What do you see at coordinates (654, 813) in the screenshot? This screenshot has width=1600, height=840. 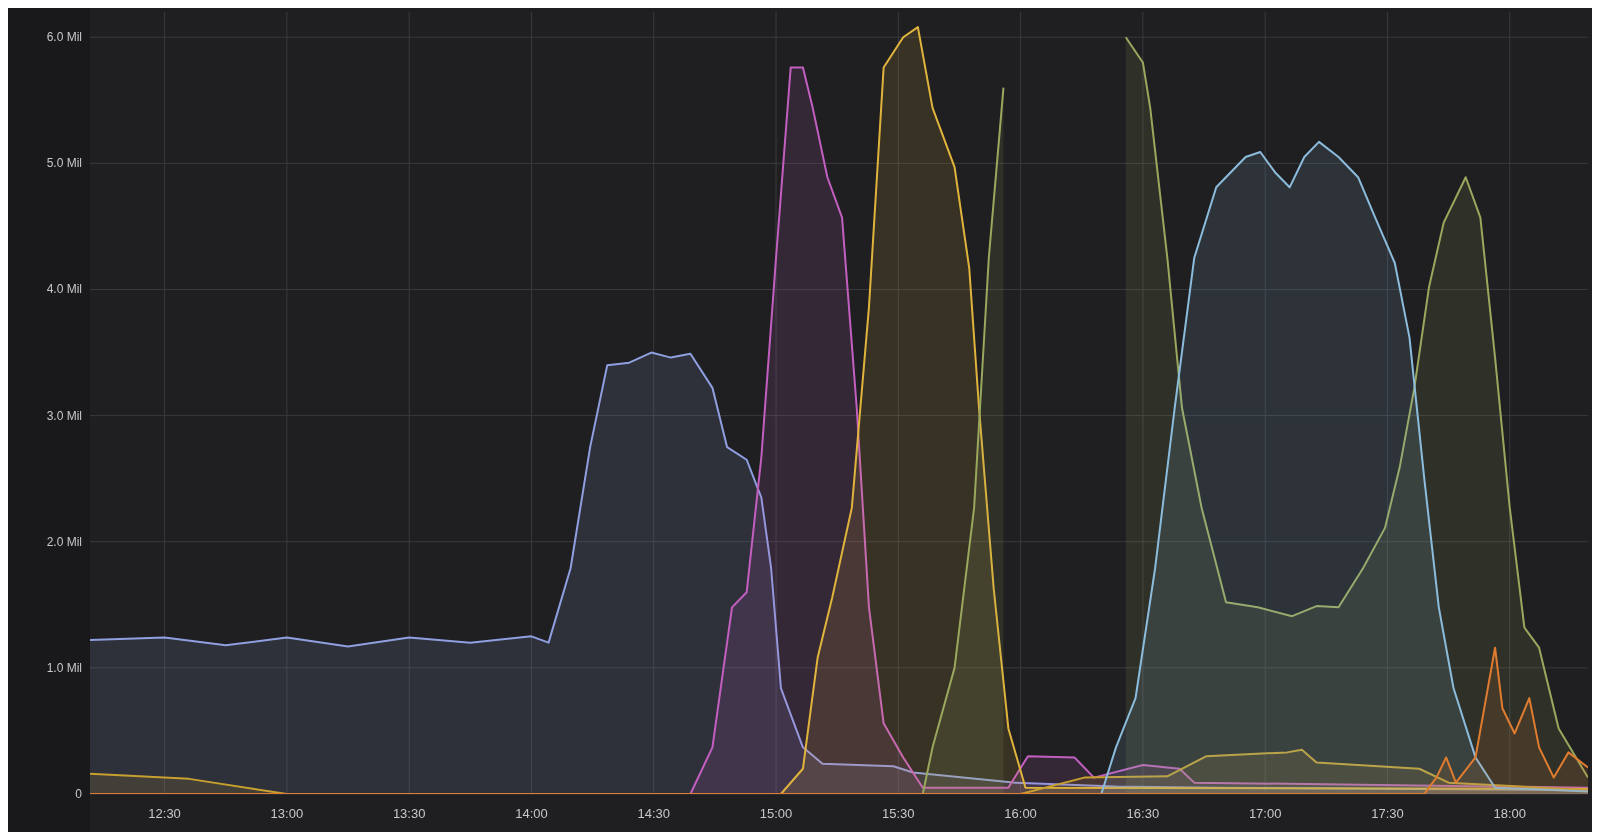 I see `x-tick-label: 14:30` at bounding box center [654, 813].